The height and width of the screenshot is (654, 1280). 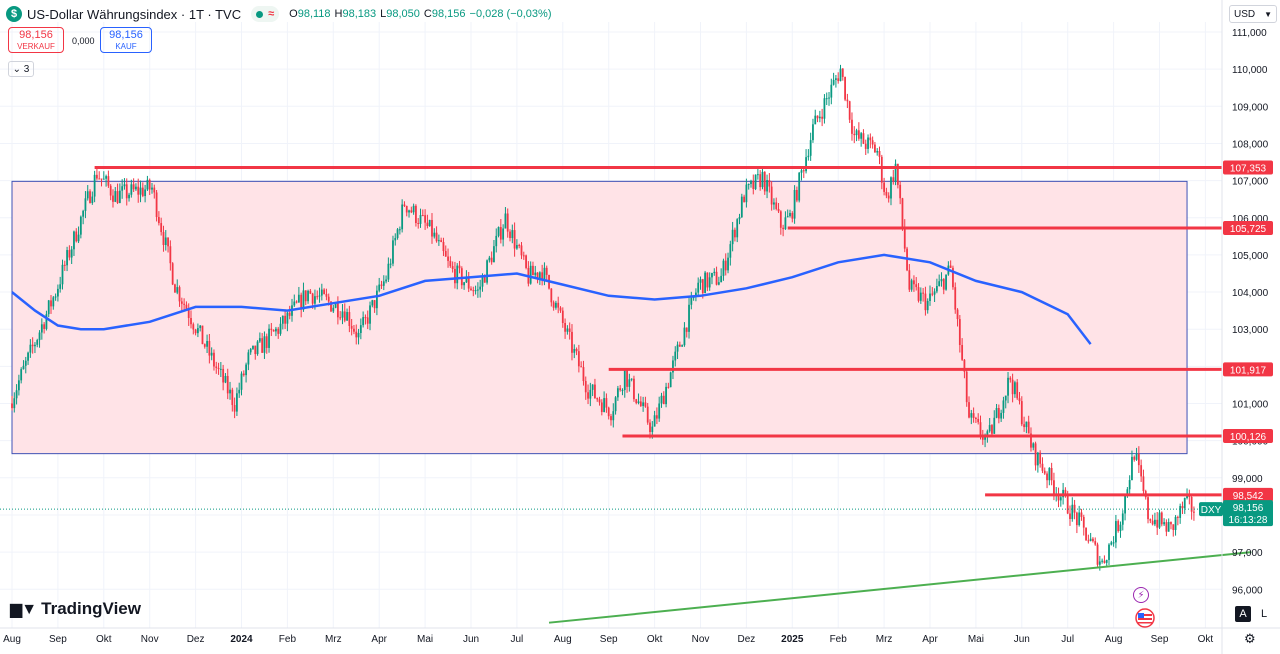 What do you see at coordinates (21, 69) in the screenshot?
I see `indicators-toggle: ⌄ 3` at bounding box center [21, 69].